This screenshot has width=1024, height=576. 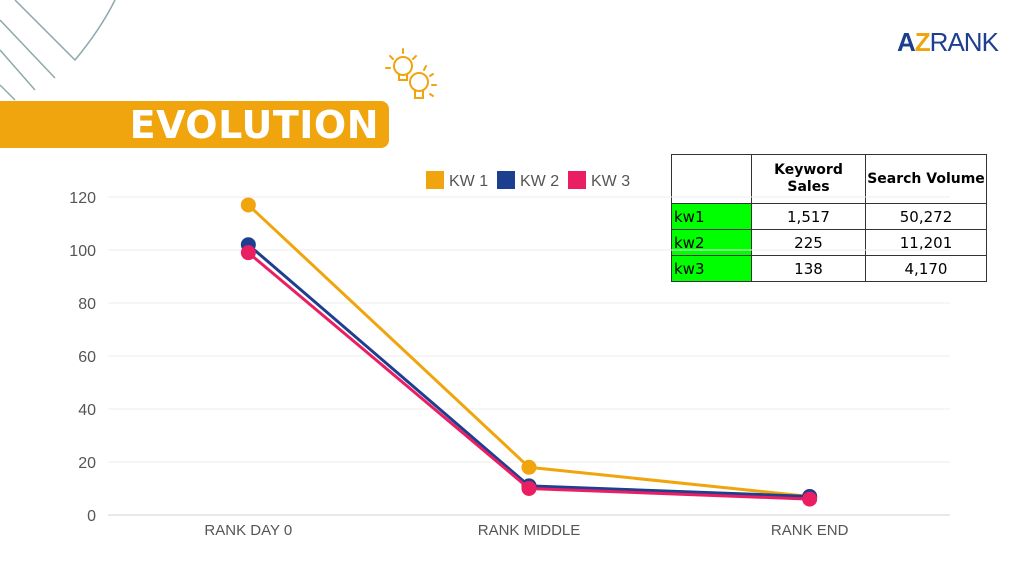 I want to click on keyword-cell: kw2, so click(x=711, y=242).